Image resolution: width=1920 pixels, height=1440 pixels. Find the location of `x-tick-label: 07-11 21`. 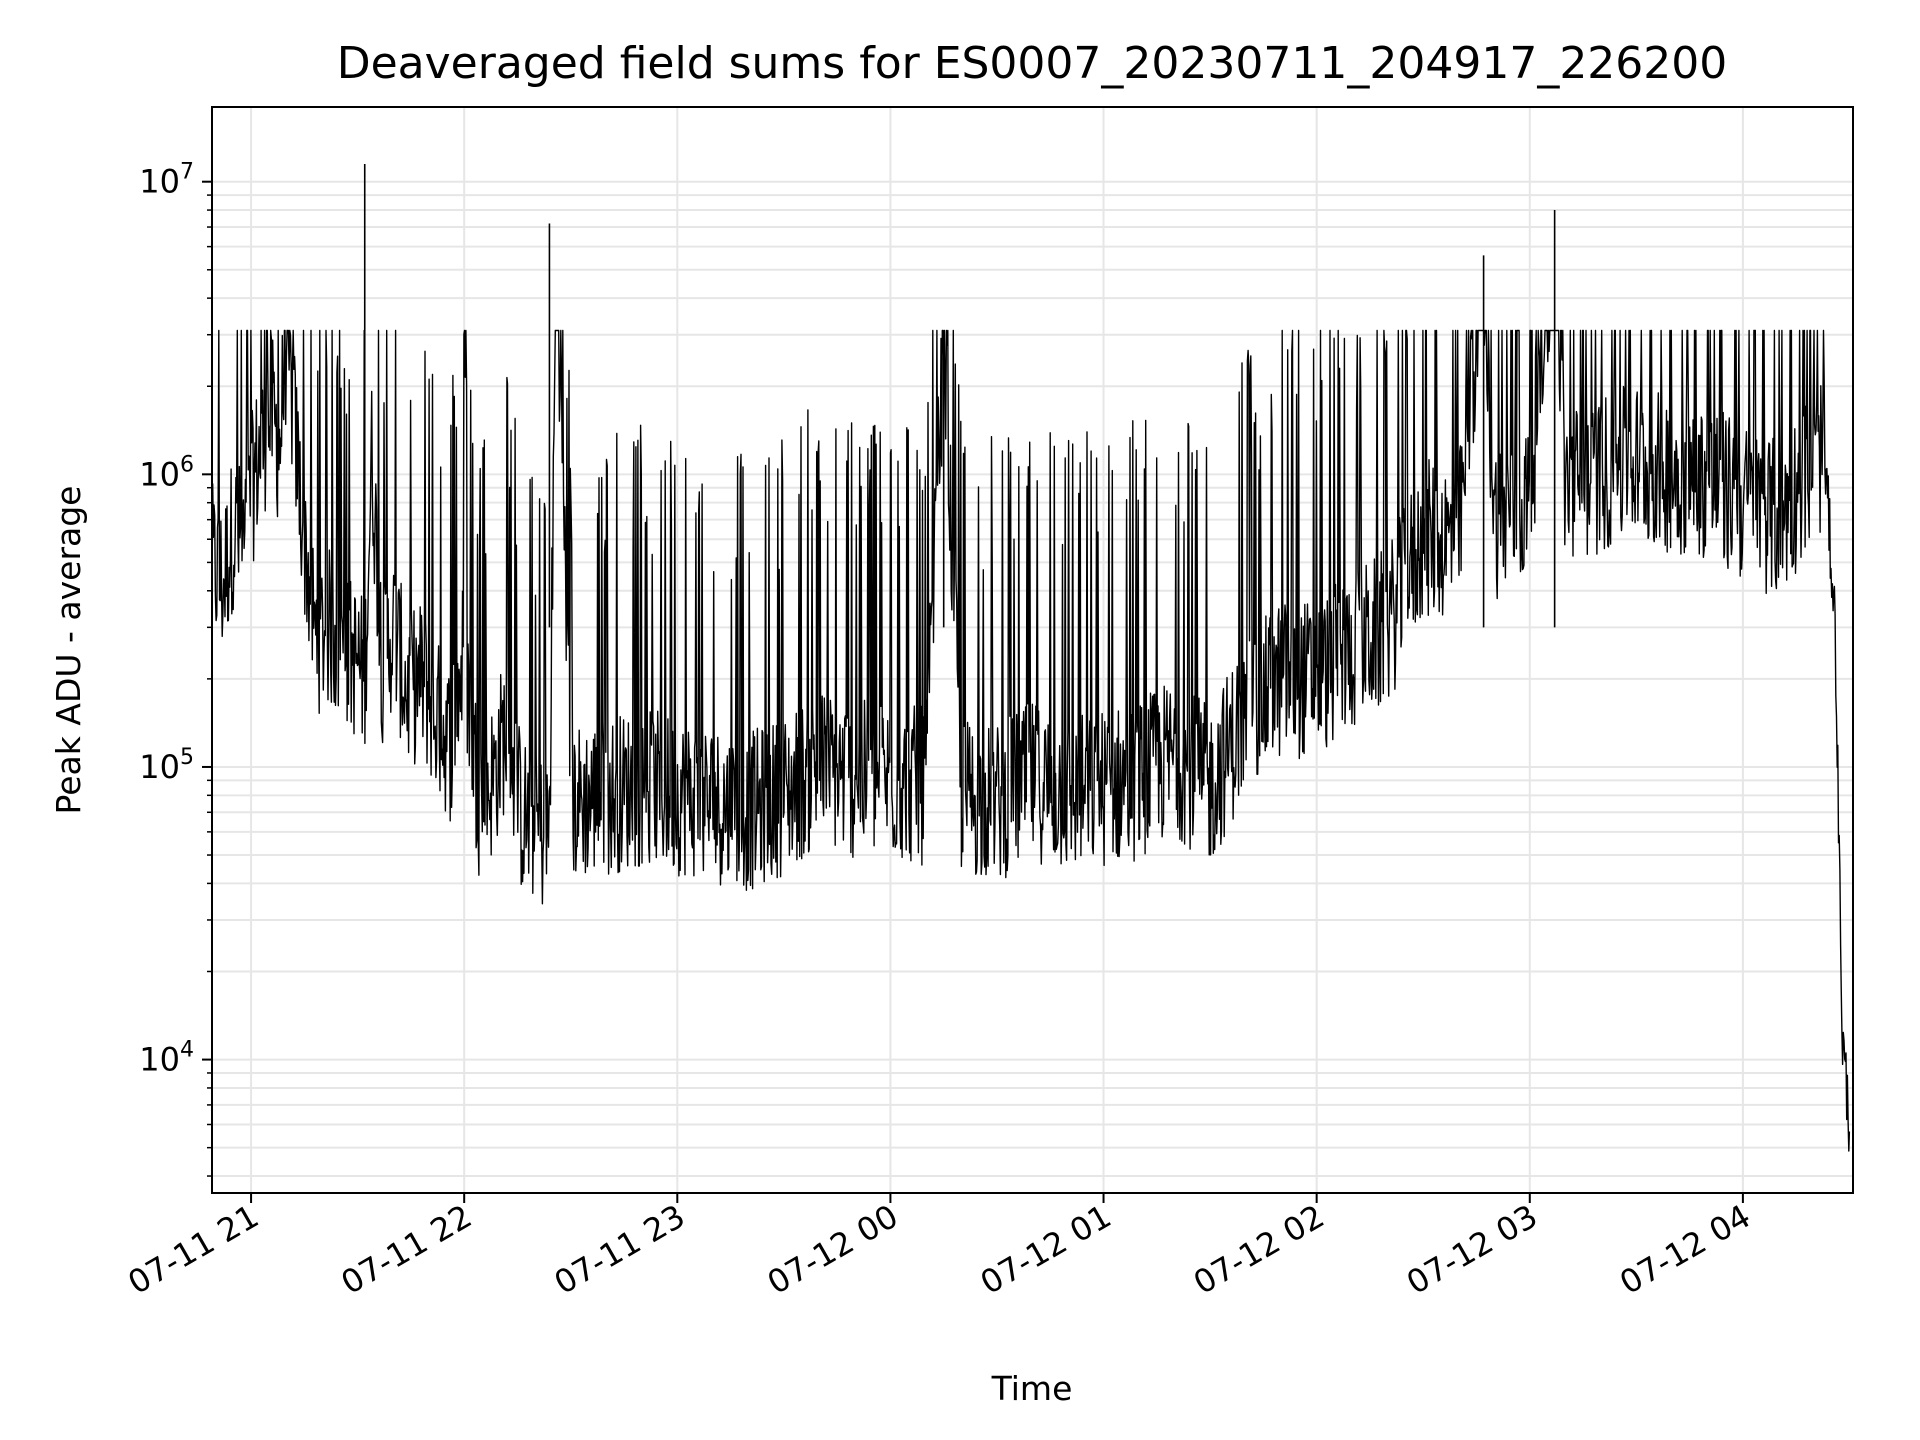

x-tick-label: 07-11 21 is located at coordinates (193, 1249).